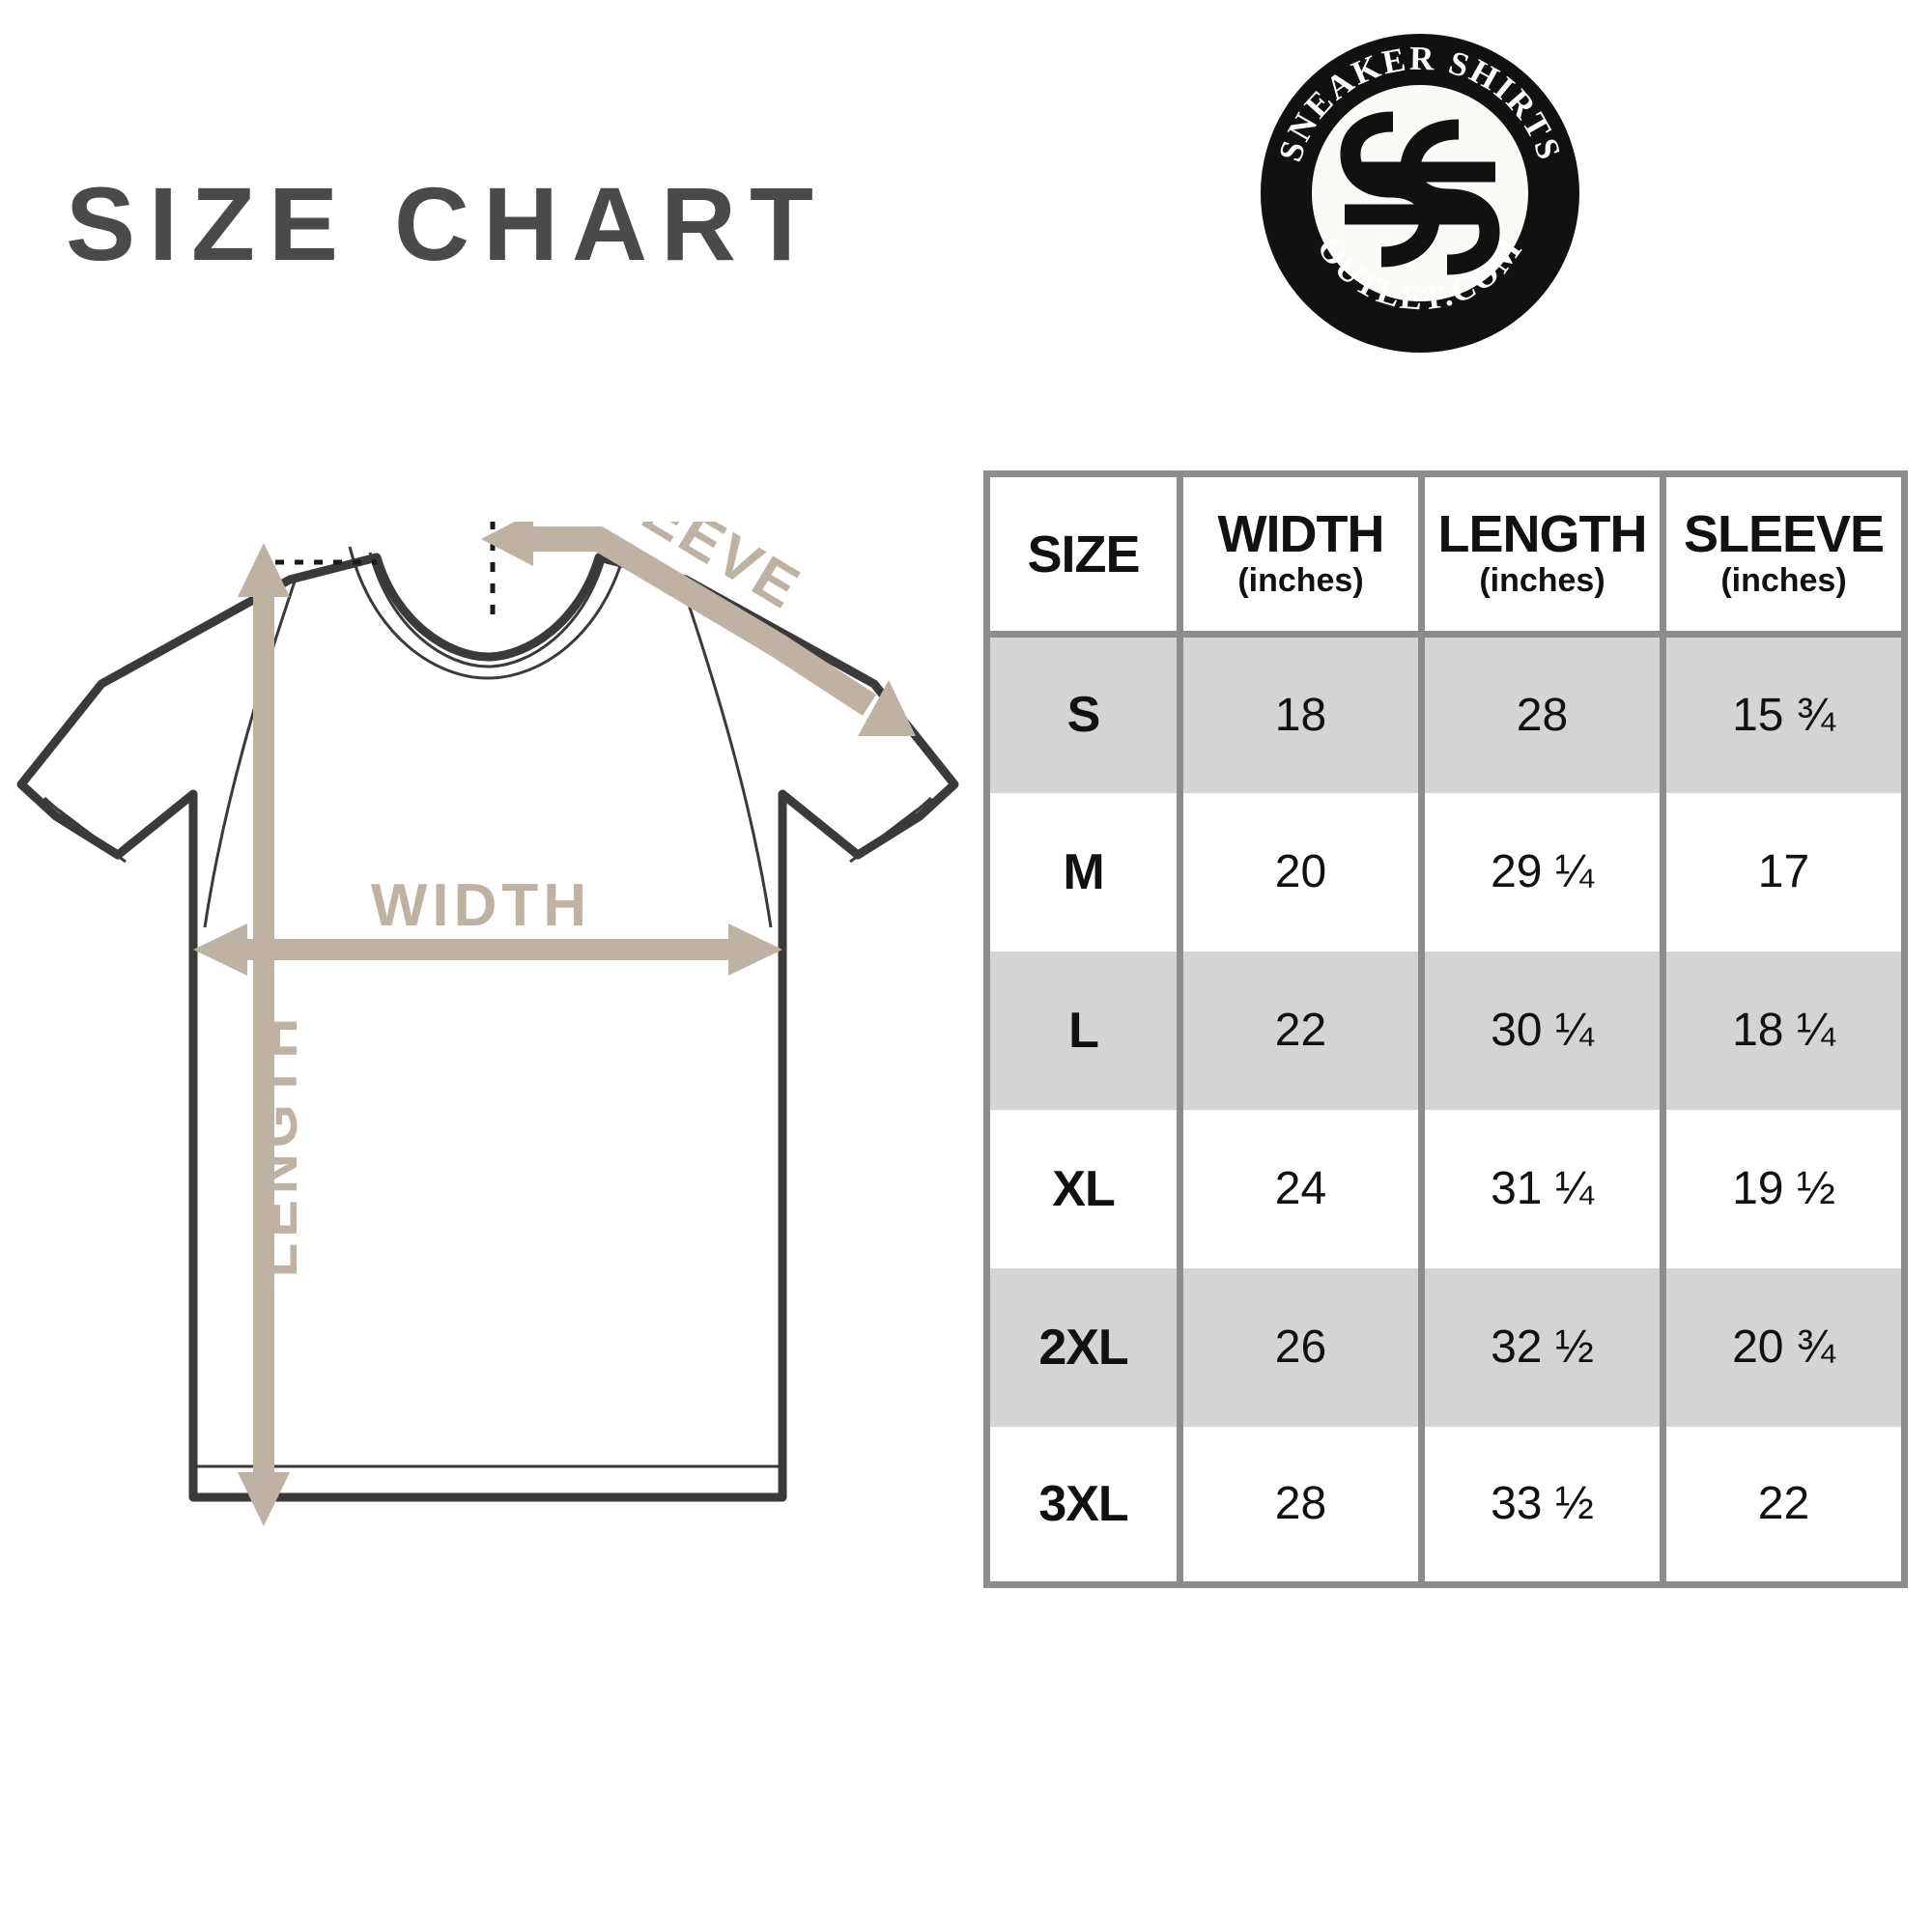 Image resolution: width=1932 pixels, height=1932 pixels. I want to click on column-header-sleeve-label: SLEEVE, so click(1784, 534).